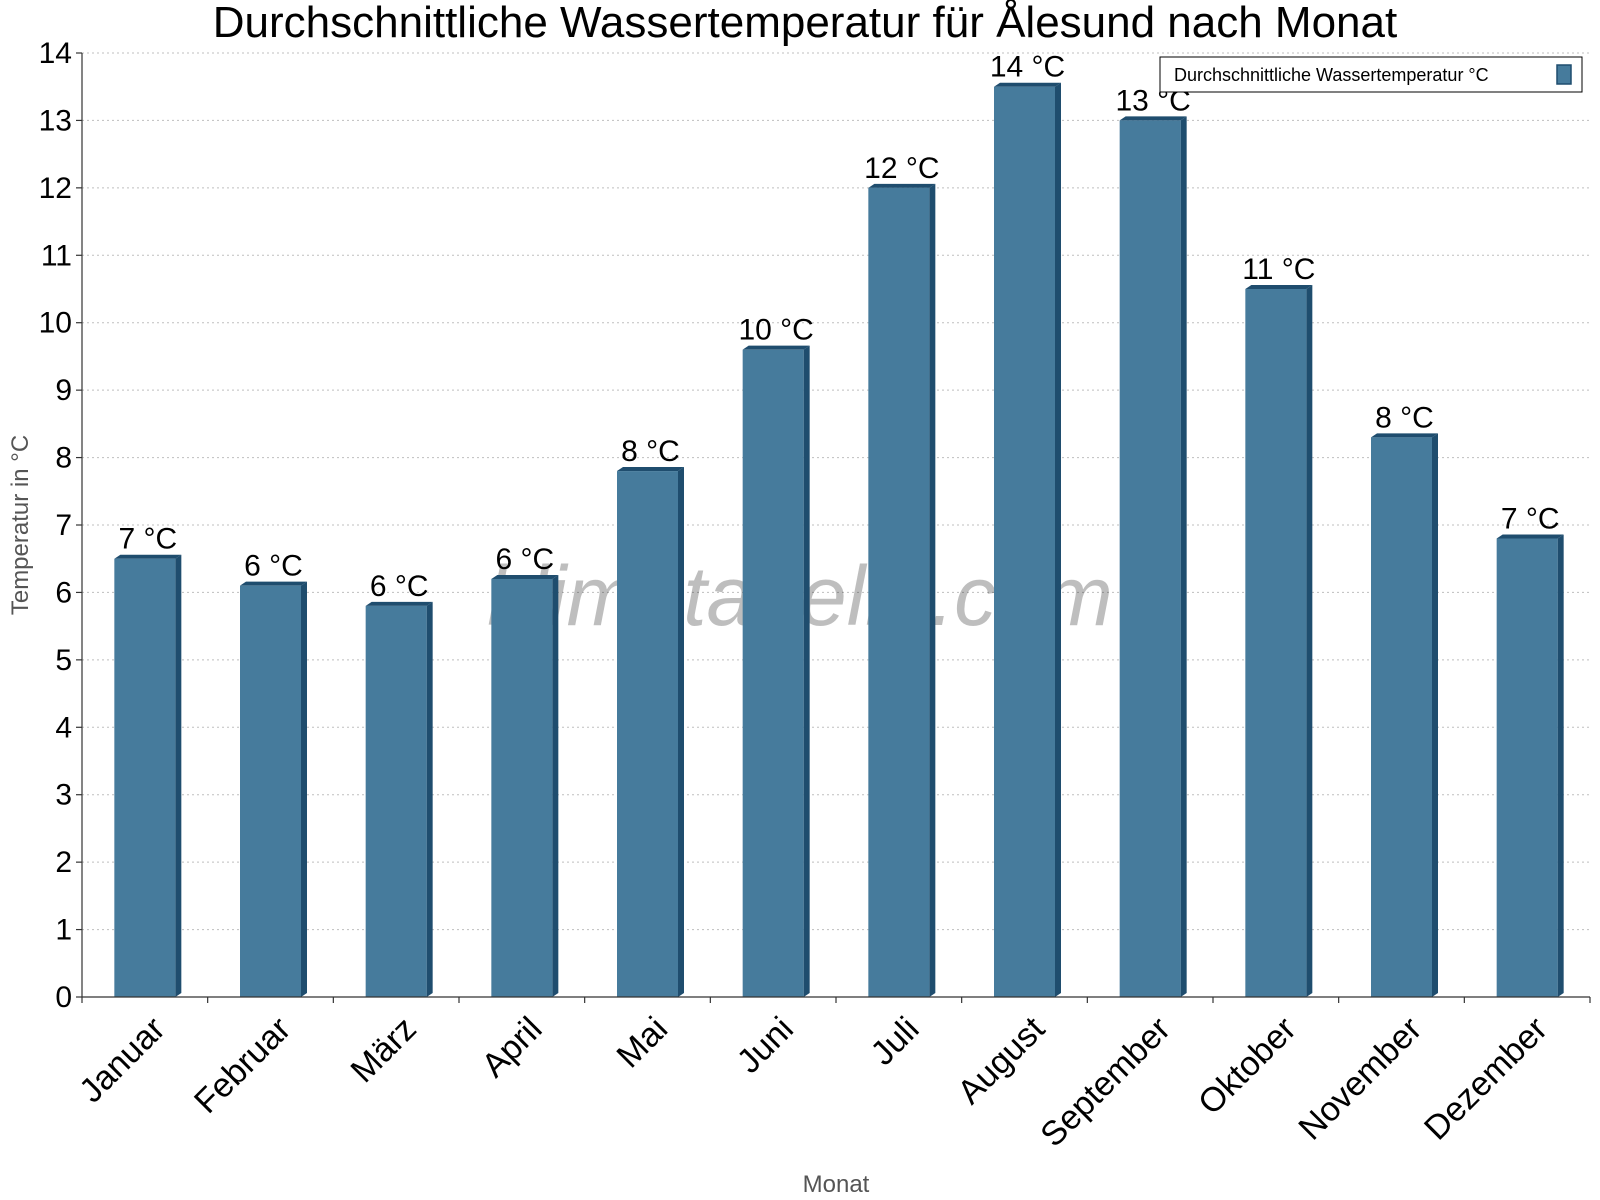 The height and width of the screenshot is (1200, 1600). What do you see at coordinates (55, 188) in the screenshot?
I see `y-tick-label: 12` at bounding box center [55, 188].